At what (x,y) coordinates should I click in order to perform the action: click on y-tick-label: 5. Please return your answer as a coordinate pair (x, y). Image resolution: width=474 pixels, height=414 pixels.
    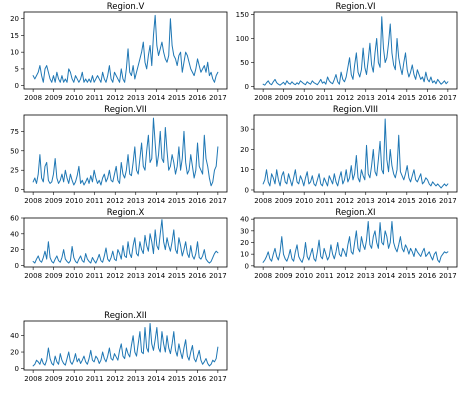
    Looking at the image, I should click on (17, 69).